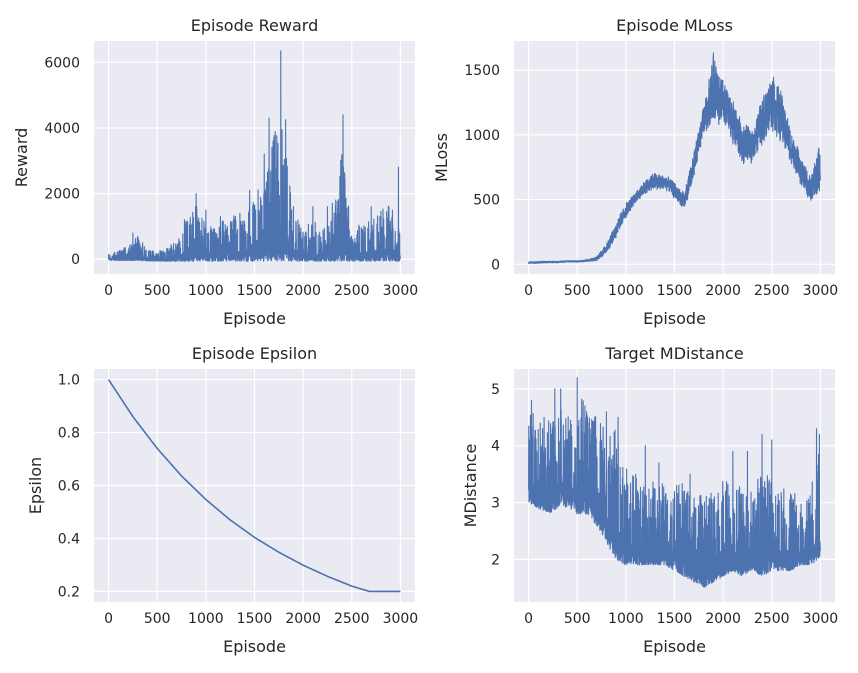 Image resolution: width=858 pixels, height=673 pixels. Describe the element at coordinates (255, 25) in the screenshot. I see `chart-title: Episode Reward` at that location.